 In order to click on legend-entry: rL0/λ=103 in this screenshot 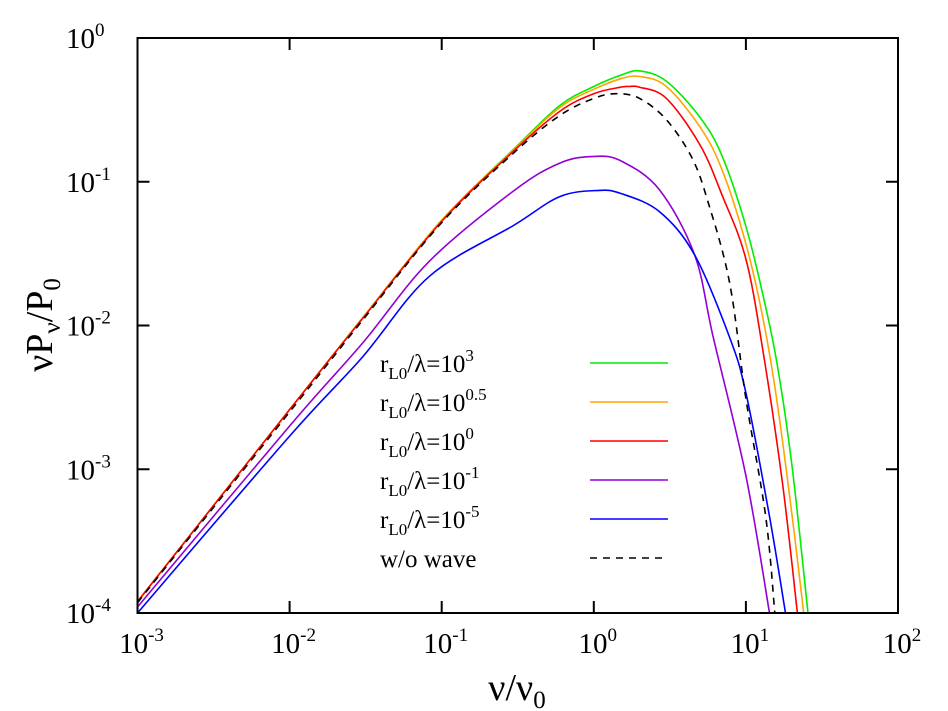, I will do `click(524, 364)`.